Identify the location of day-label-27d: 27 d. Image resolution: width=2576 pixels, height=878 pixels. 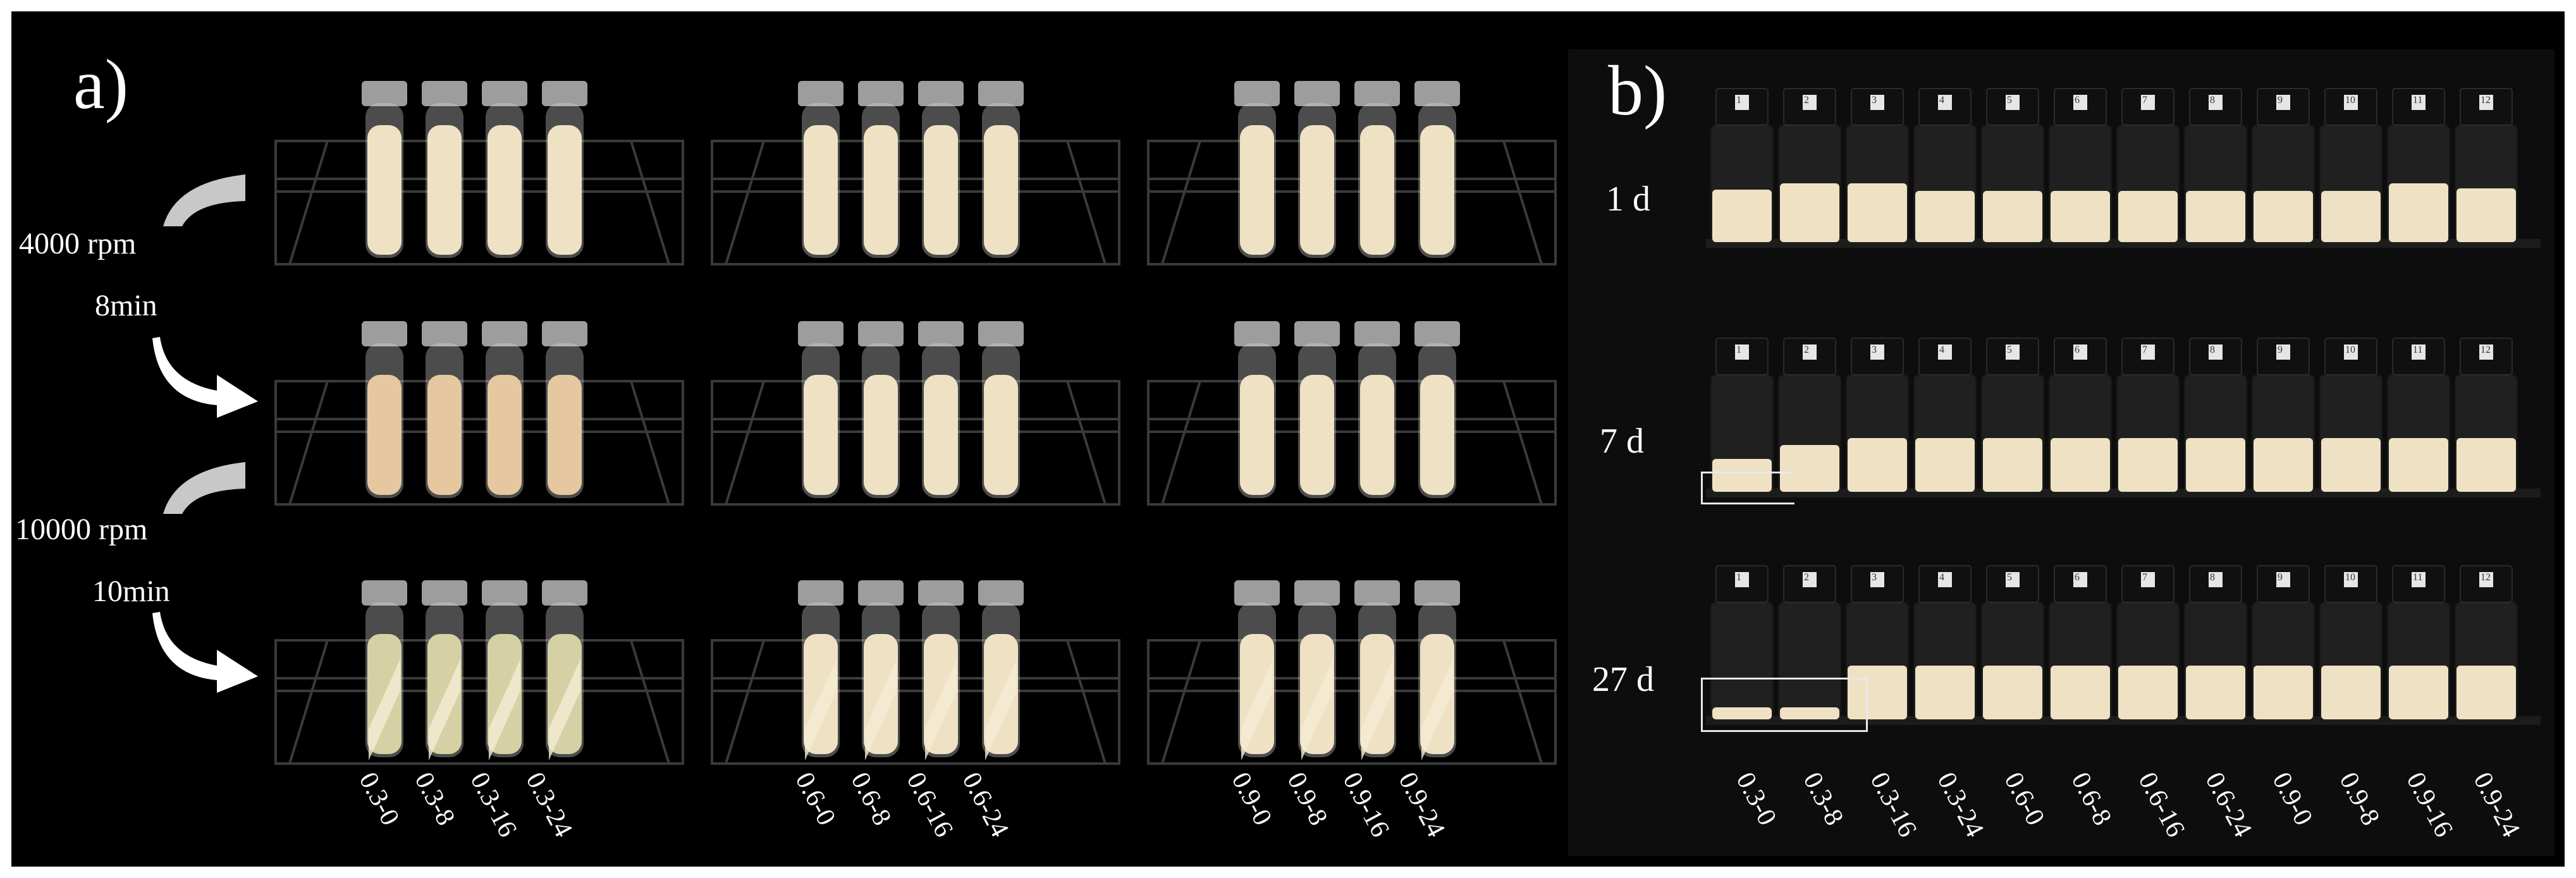
(1623, 679).